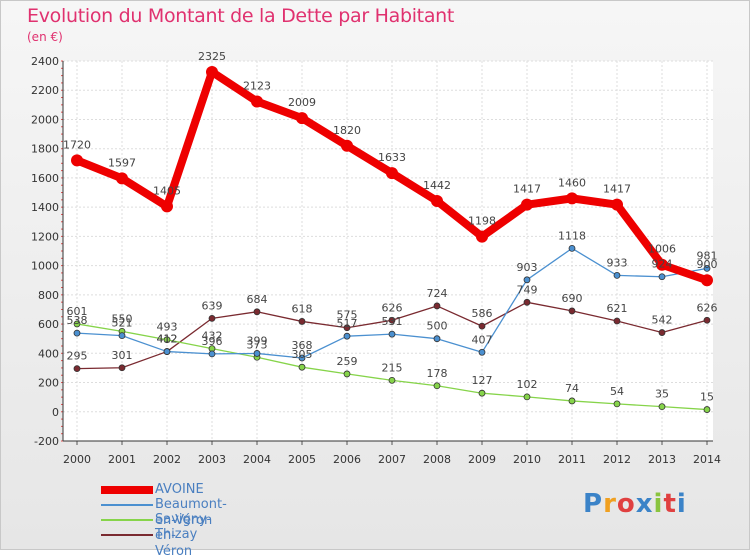  I want to click on data-label: 981, so click(707, 255).